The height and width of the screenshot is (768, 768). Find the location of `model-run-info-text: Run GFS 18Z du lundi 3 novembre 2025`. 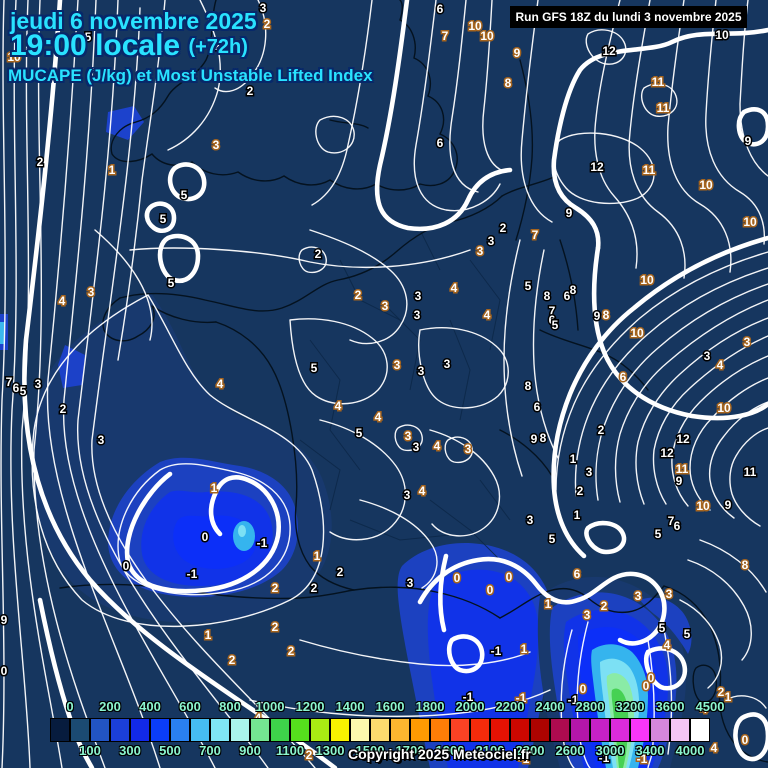

model-run-info-text: Run GFS 18Z du lundi 3 novembre 2025 is located at coordinates (628, 17).